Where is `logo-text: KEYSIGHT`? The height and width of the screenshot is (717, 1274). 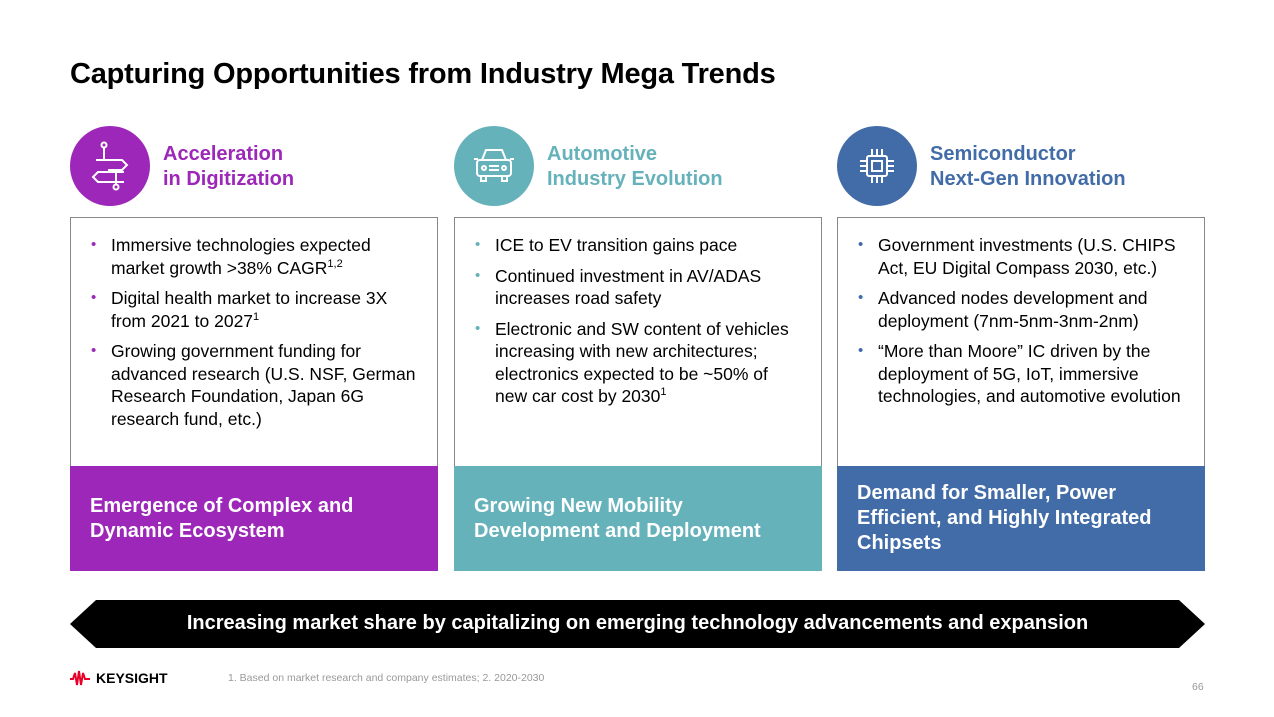
logo-text: KEYSIGHT is located at coordinates (132, 678).